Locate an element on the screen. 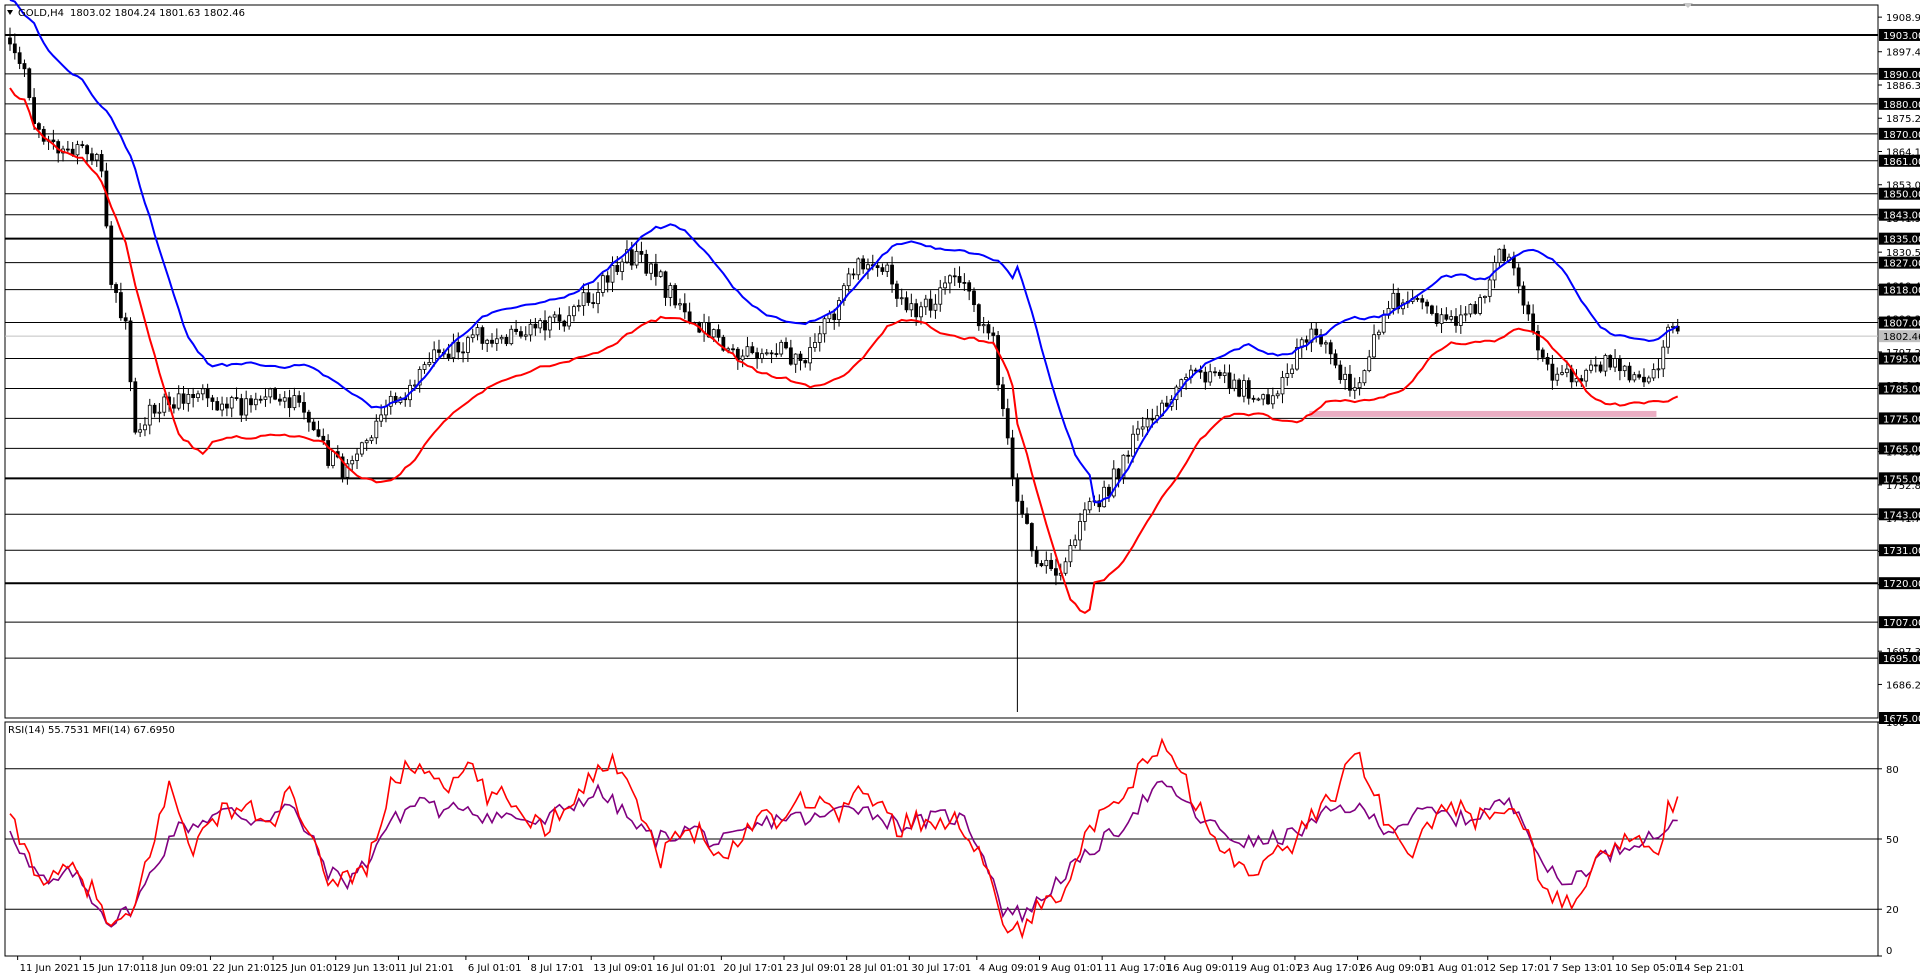  level-price-tag-label: 1743.00 is located at coordinates (1901, 515).